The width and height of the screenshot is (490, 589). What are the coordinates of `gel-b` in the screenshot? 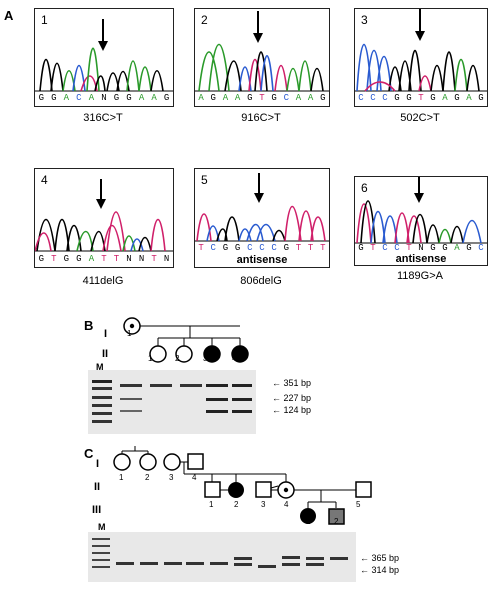 It's located at (172, 402).